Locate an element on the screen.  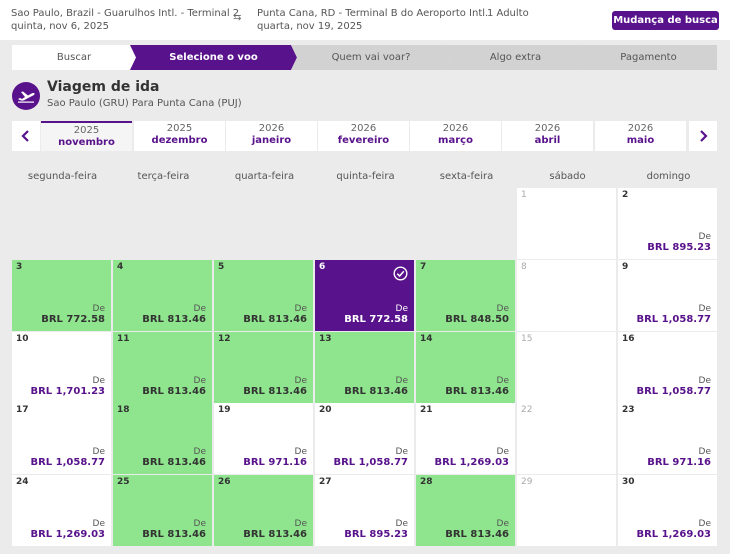
calendar-day-30: 30 De BRL 1,269.03 is located at coordinates (667, 510).